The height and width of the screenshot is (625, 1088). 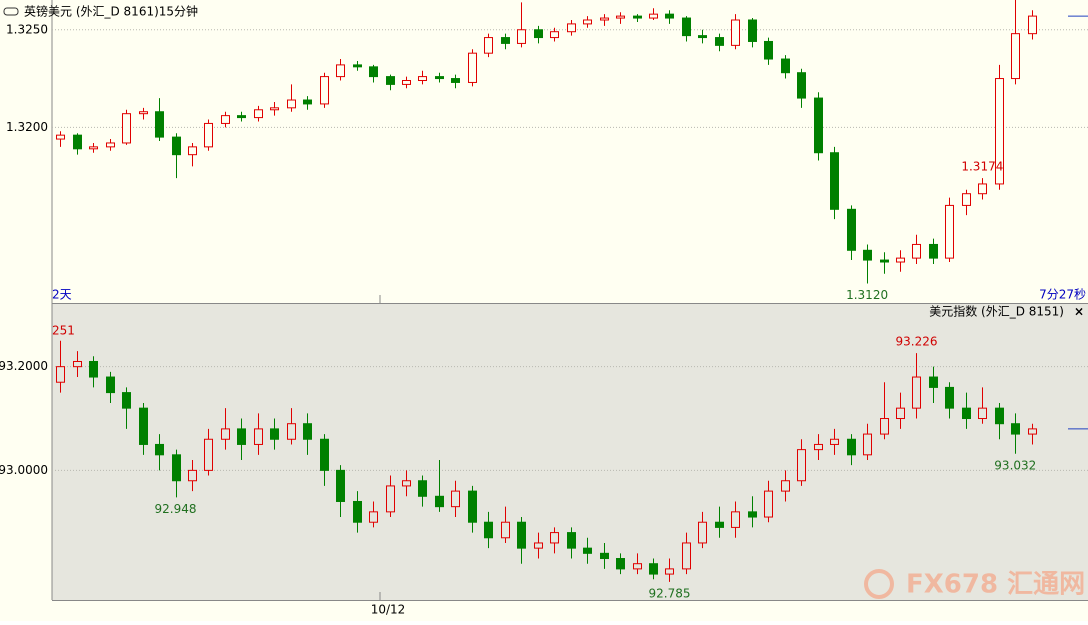 What do you see at coordinates (867, 295) in the screenshot?
I see `annotation: 1.3120` at bounding box center [867, 295].